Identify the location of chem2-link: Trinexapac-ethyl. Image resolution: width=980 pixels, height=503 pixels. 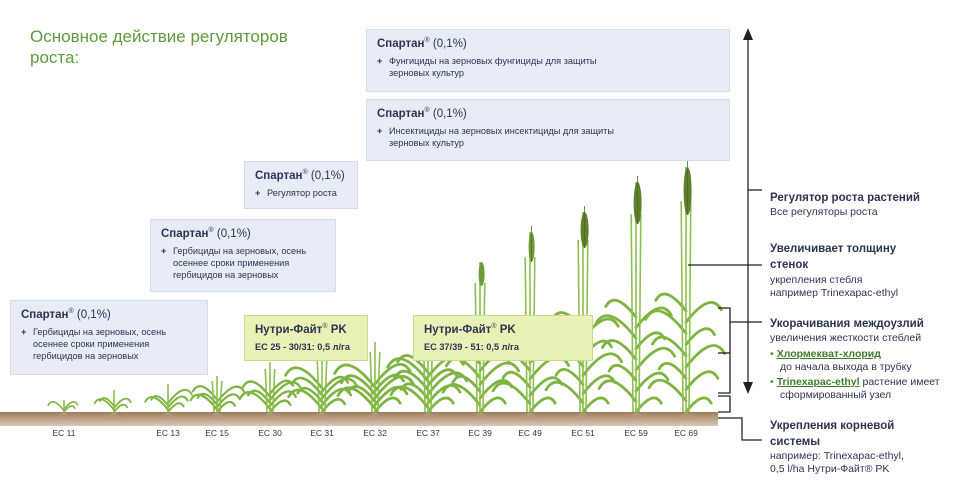
(818, 382).